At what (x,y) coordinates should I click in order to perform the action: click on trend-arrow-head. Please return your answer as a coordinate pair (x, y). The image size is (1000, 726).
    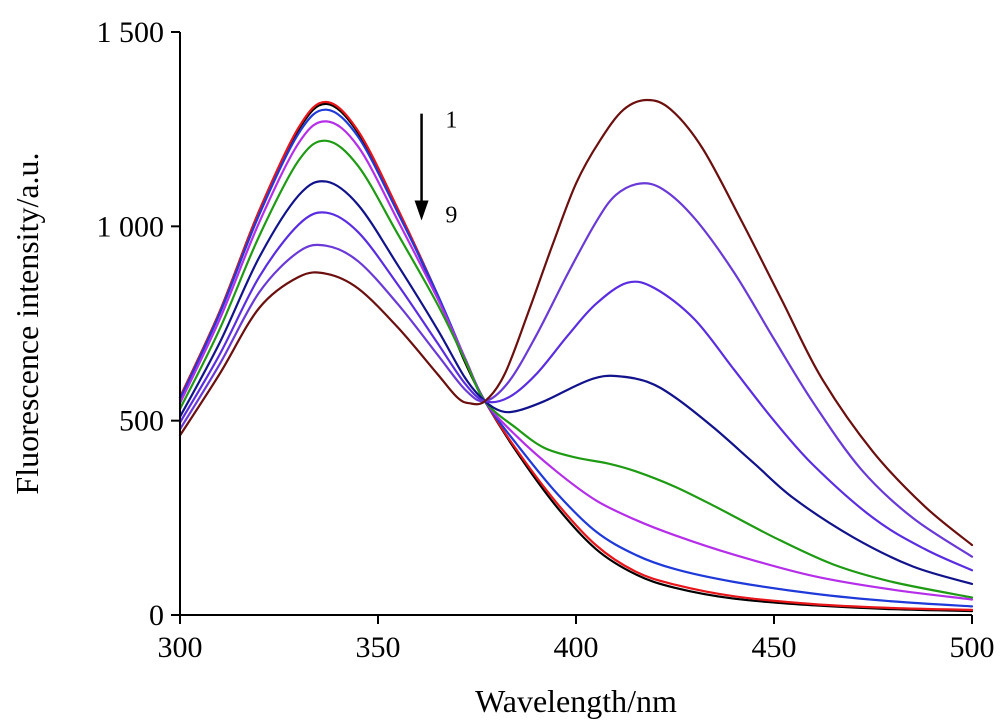
    Looking at the image, I should click on (421, 210).